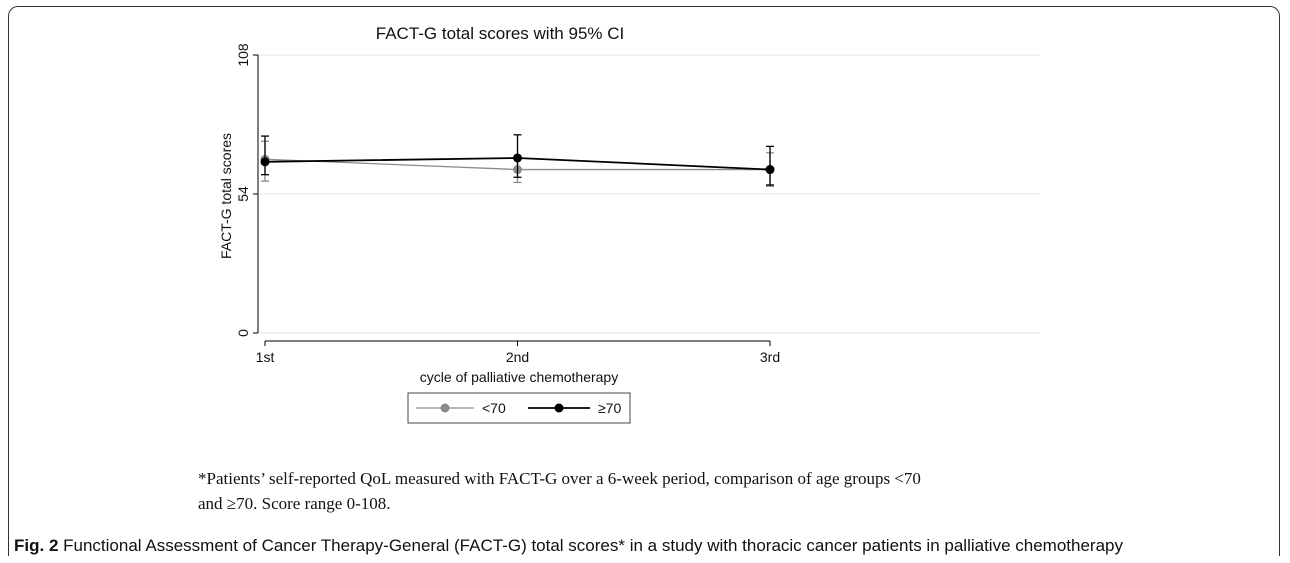 The width and height of the screenshot is (1290, 563). I want to click on y-tick-label: 0, so click(243, 333).